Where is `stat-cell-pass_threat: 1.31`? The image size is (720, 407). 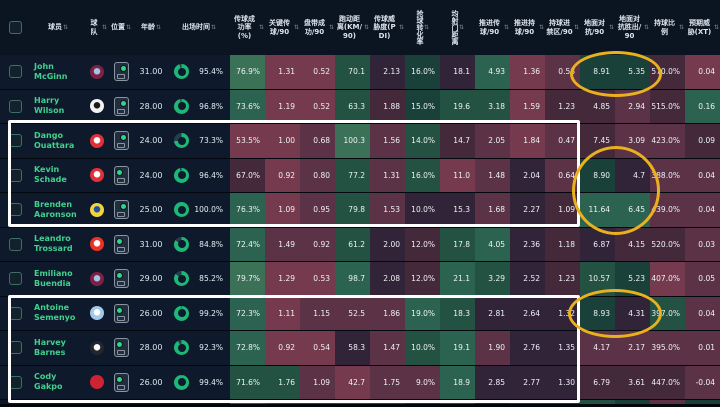 stat-cell-pass_threat: 1.31 is located at coordinates (387, 175).